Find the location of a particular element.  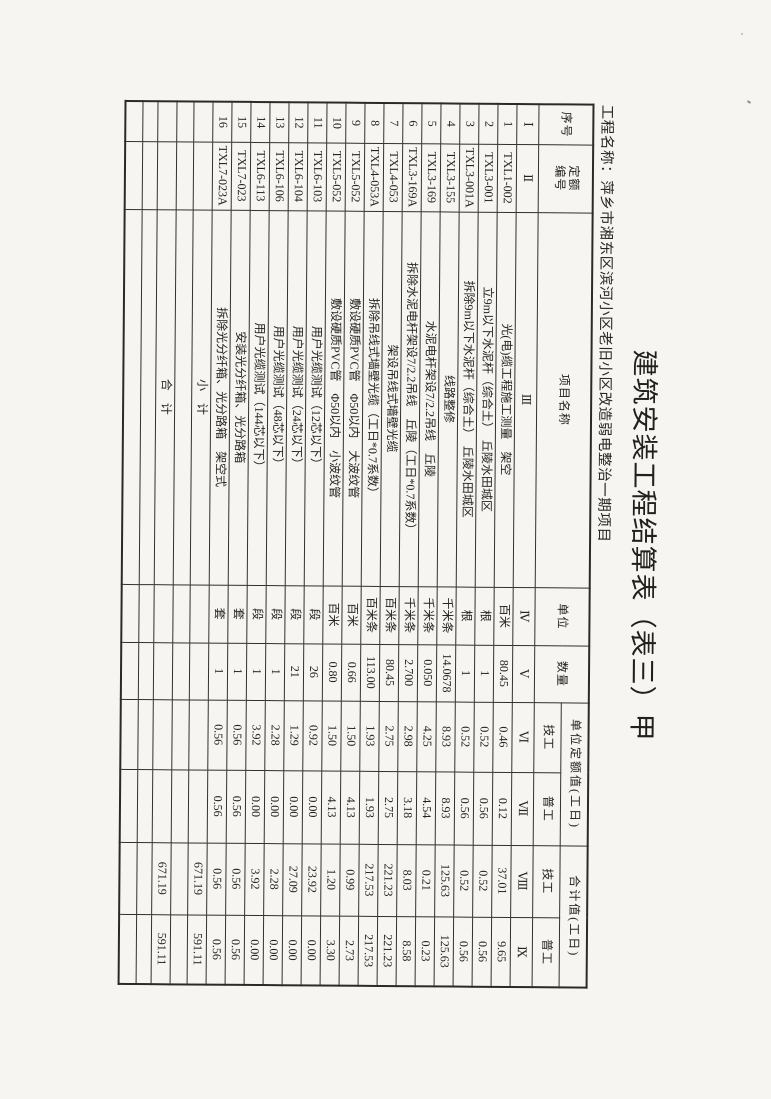

total-skilled-cell: 37.01 is located at coordinates (502, 880).